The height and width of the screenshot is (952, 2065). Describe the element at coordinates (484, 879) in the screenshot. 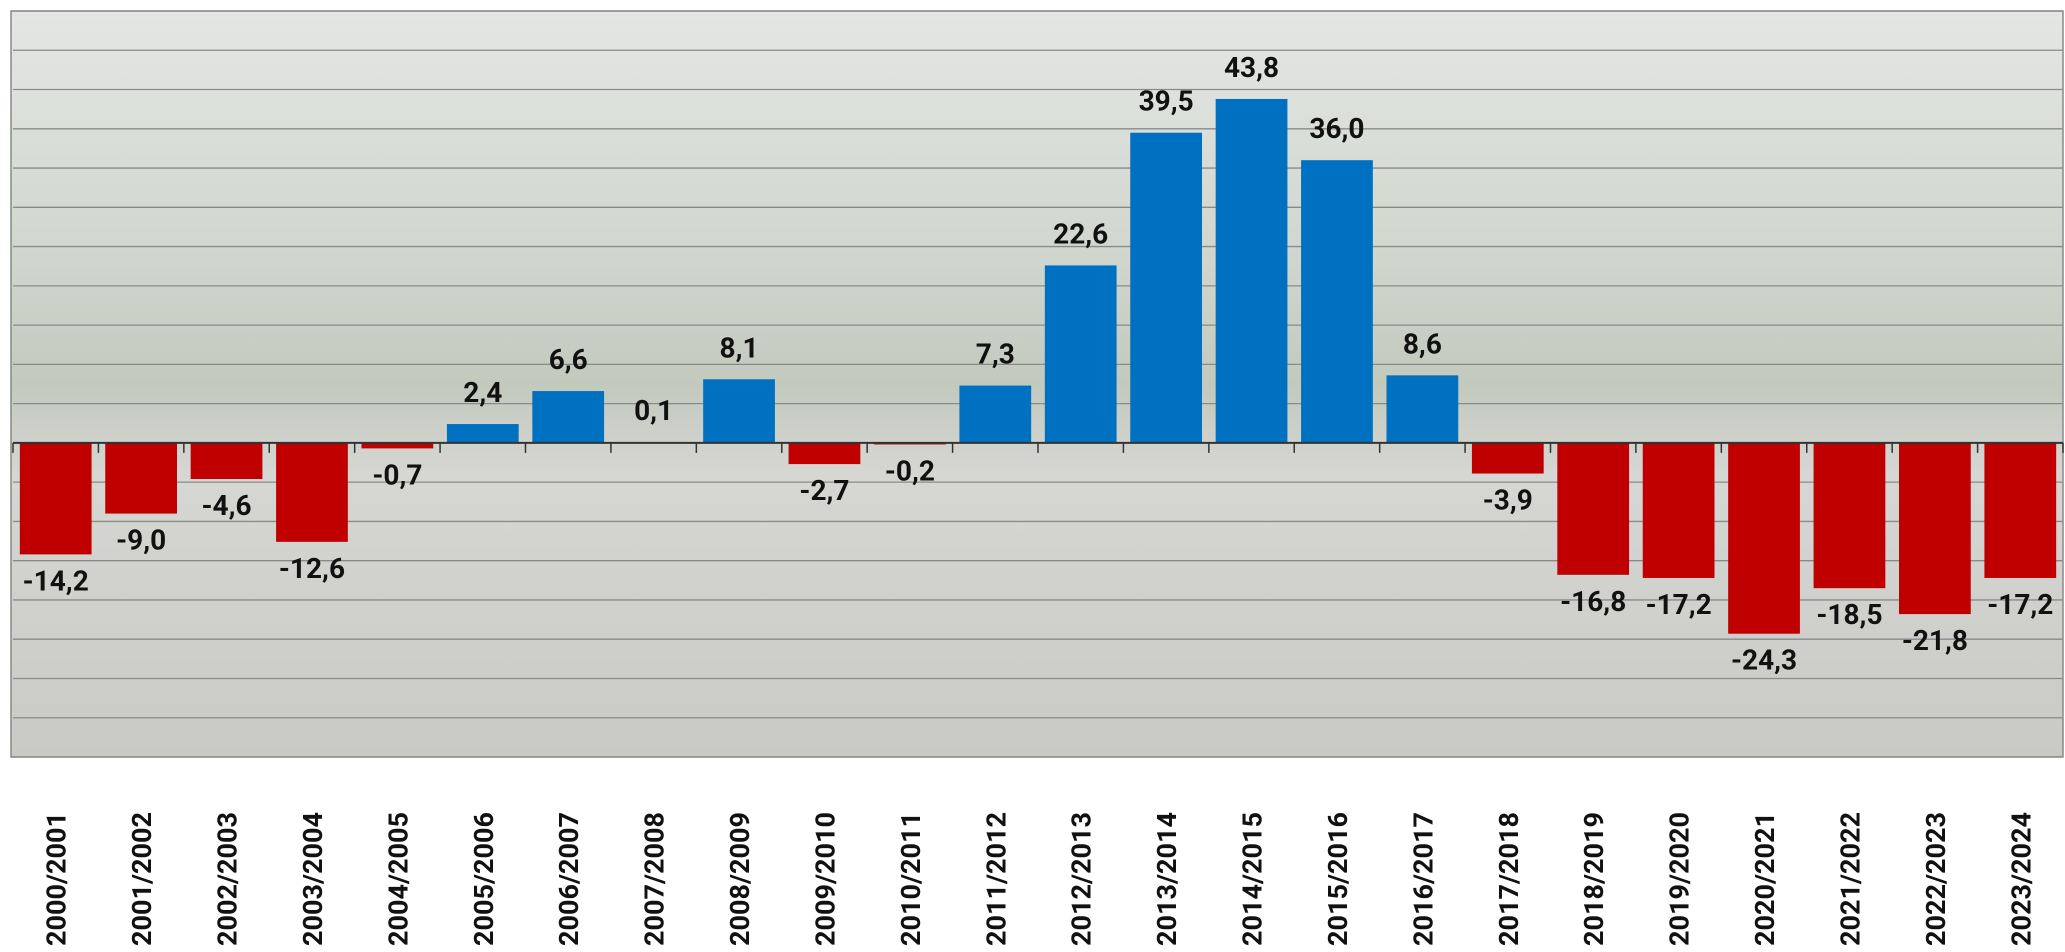

I see `x-tick-label: 2005/2006` at that location.